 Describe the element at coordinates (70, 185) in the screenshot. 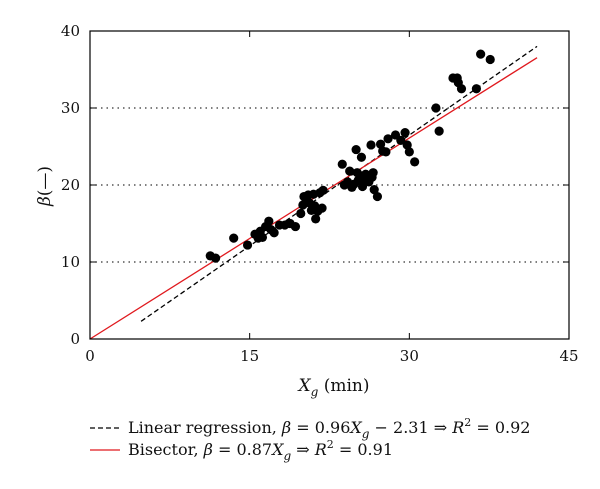

I see `y-tick-label: 20` at that location.